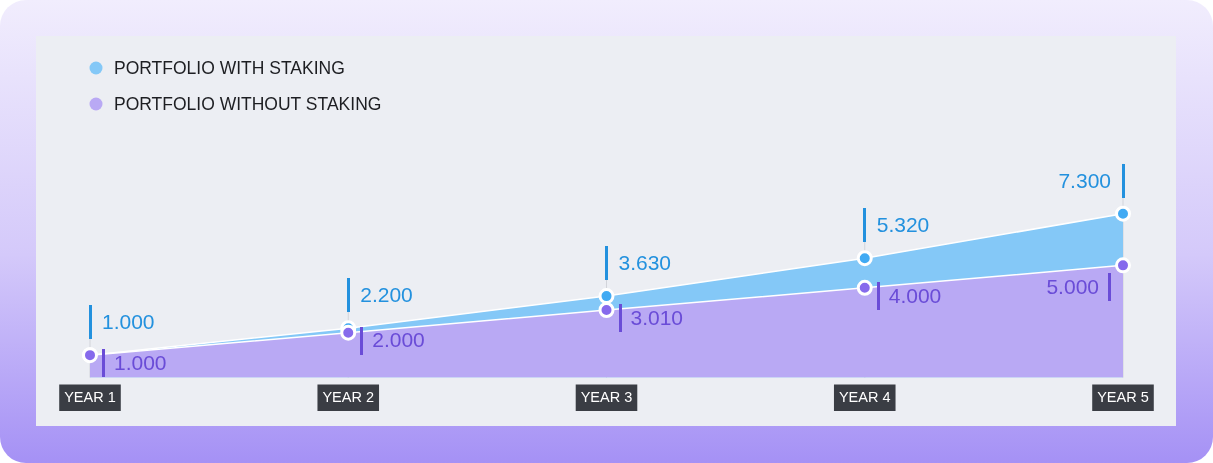 This screenshot has width=1213, height=463. Describe the element at coordinates (903, 224) in the screenshot. I see `data-label: 5.320` at that location.